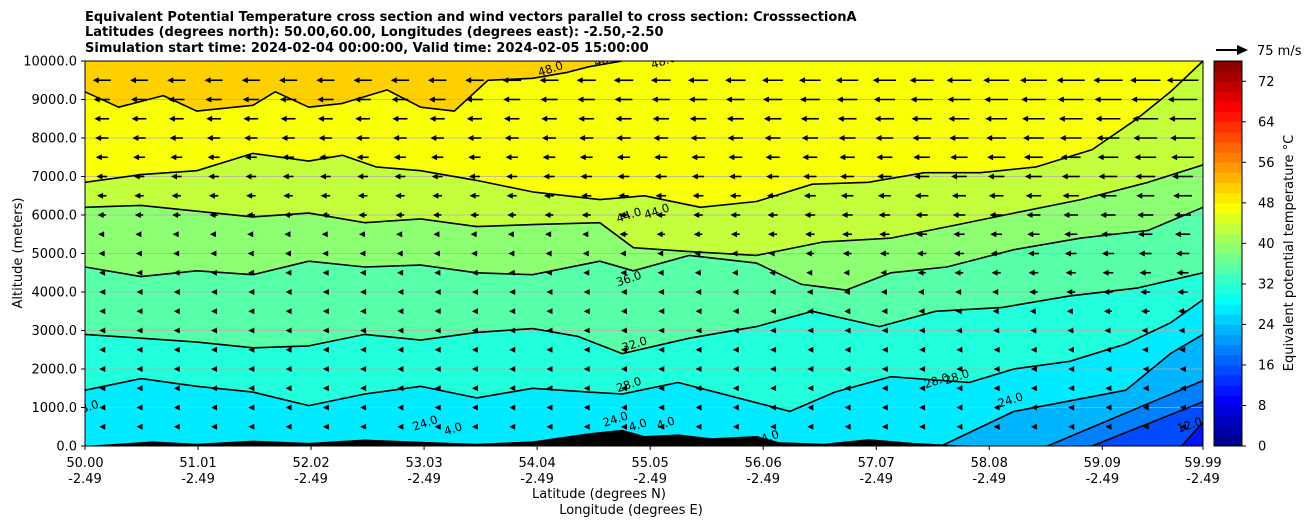  I want to click on x-tick-label-lat: 52.02, so click(310, 463).